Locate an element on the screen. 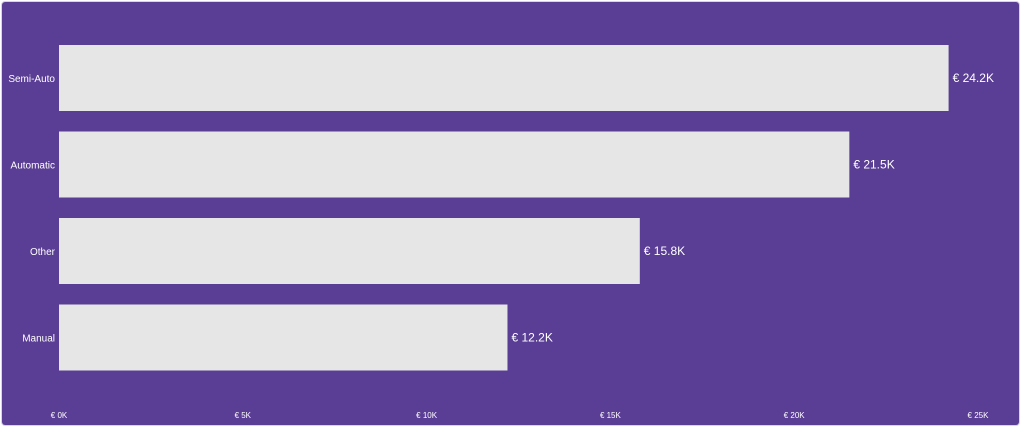 Image resolution: width=1021 pixels, height=428 pixels. category-label: Automatic is located at coordinates (33, 166).